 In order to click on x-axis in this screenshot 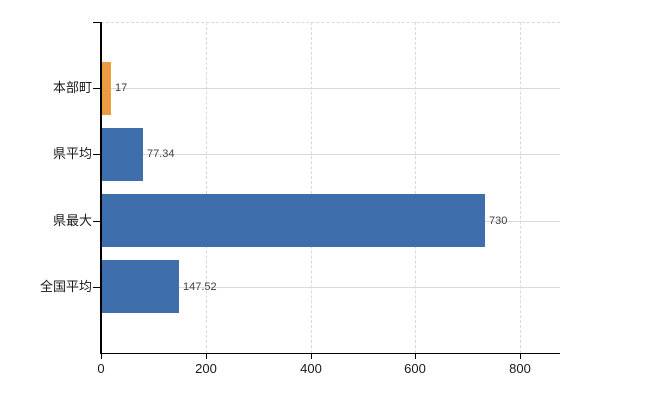, I will do `click(330, 353)`.